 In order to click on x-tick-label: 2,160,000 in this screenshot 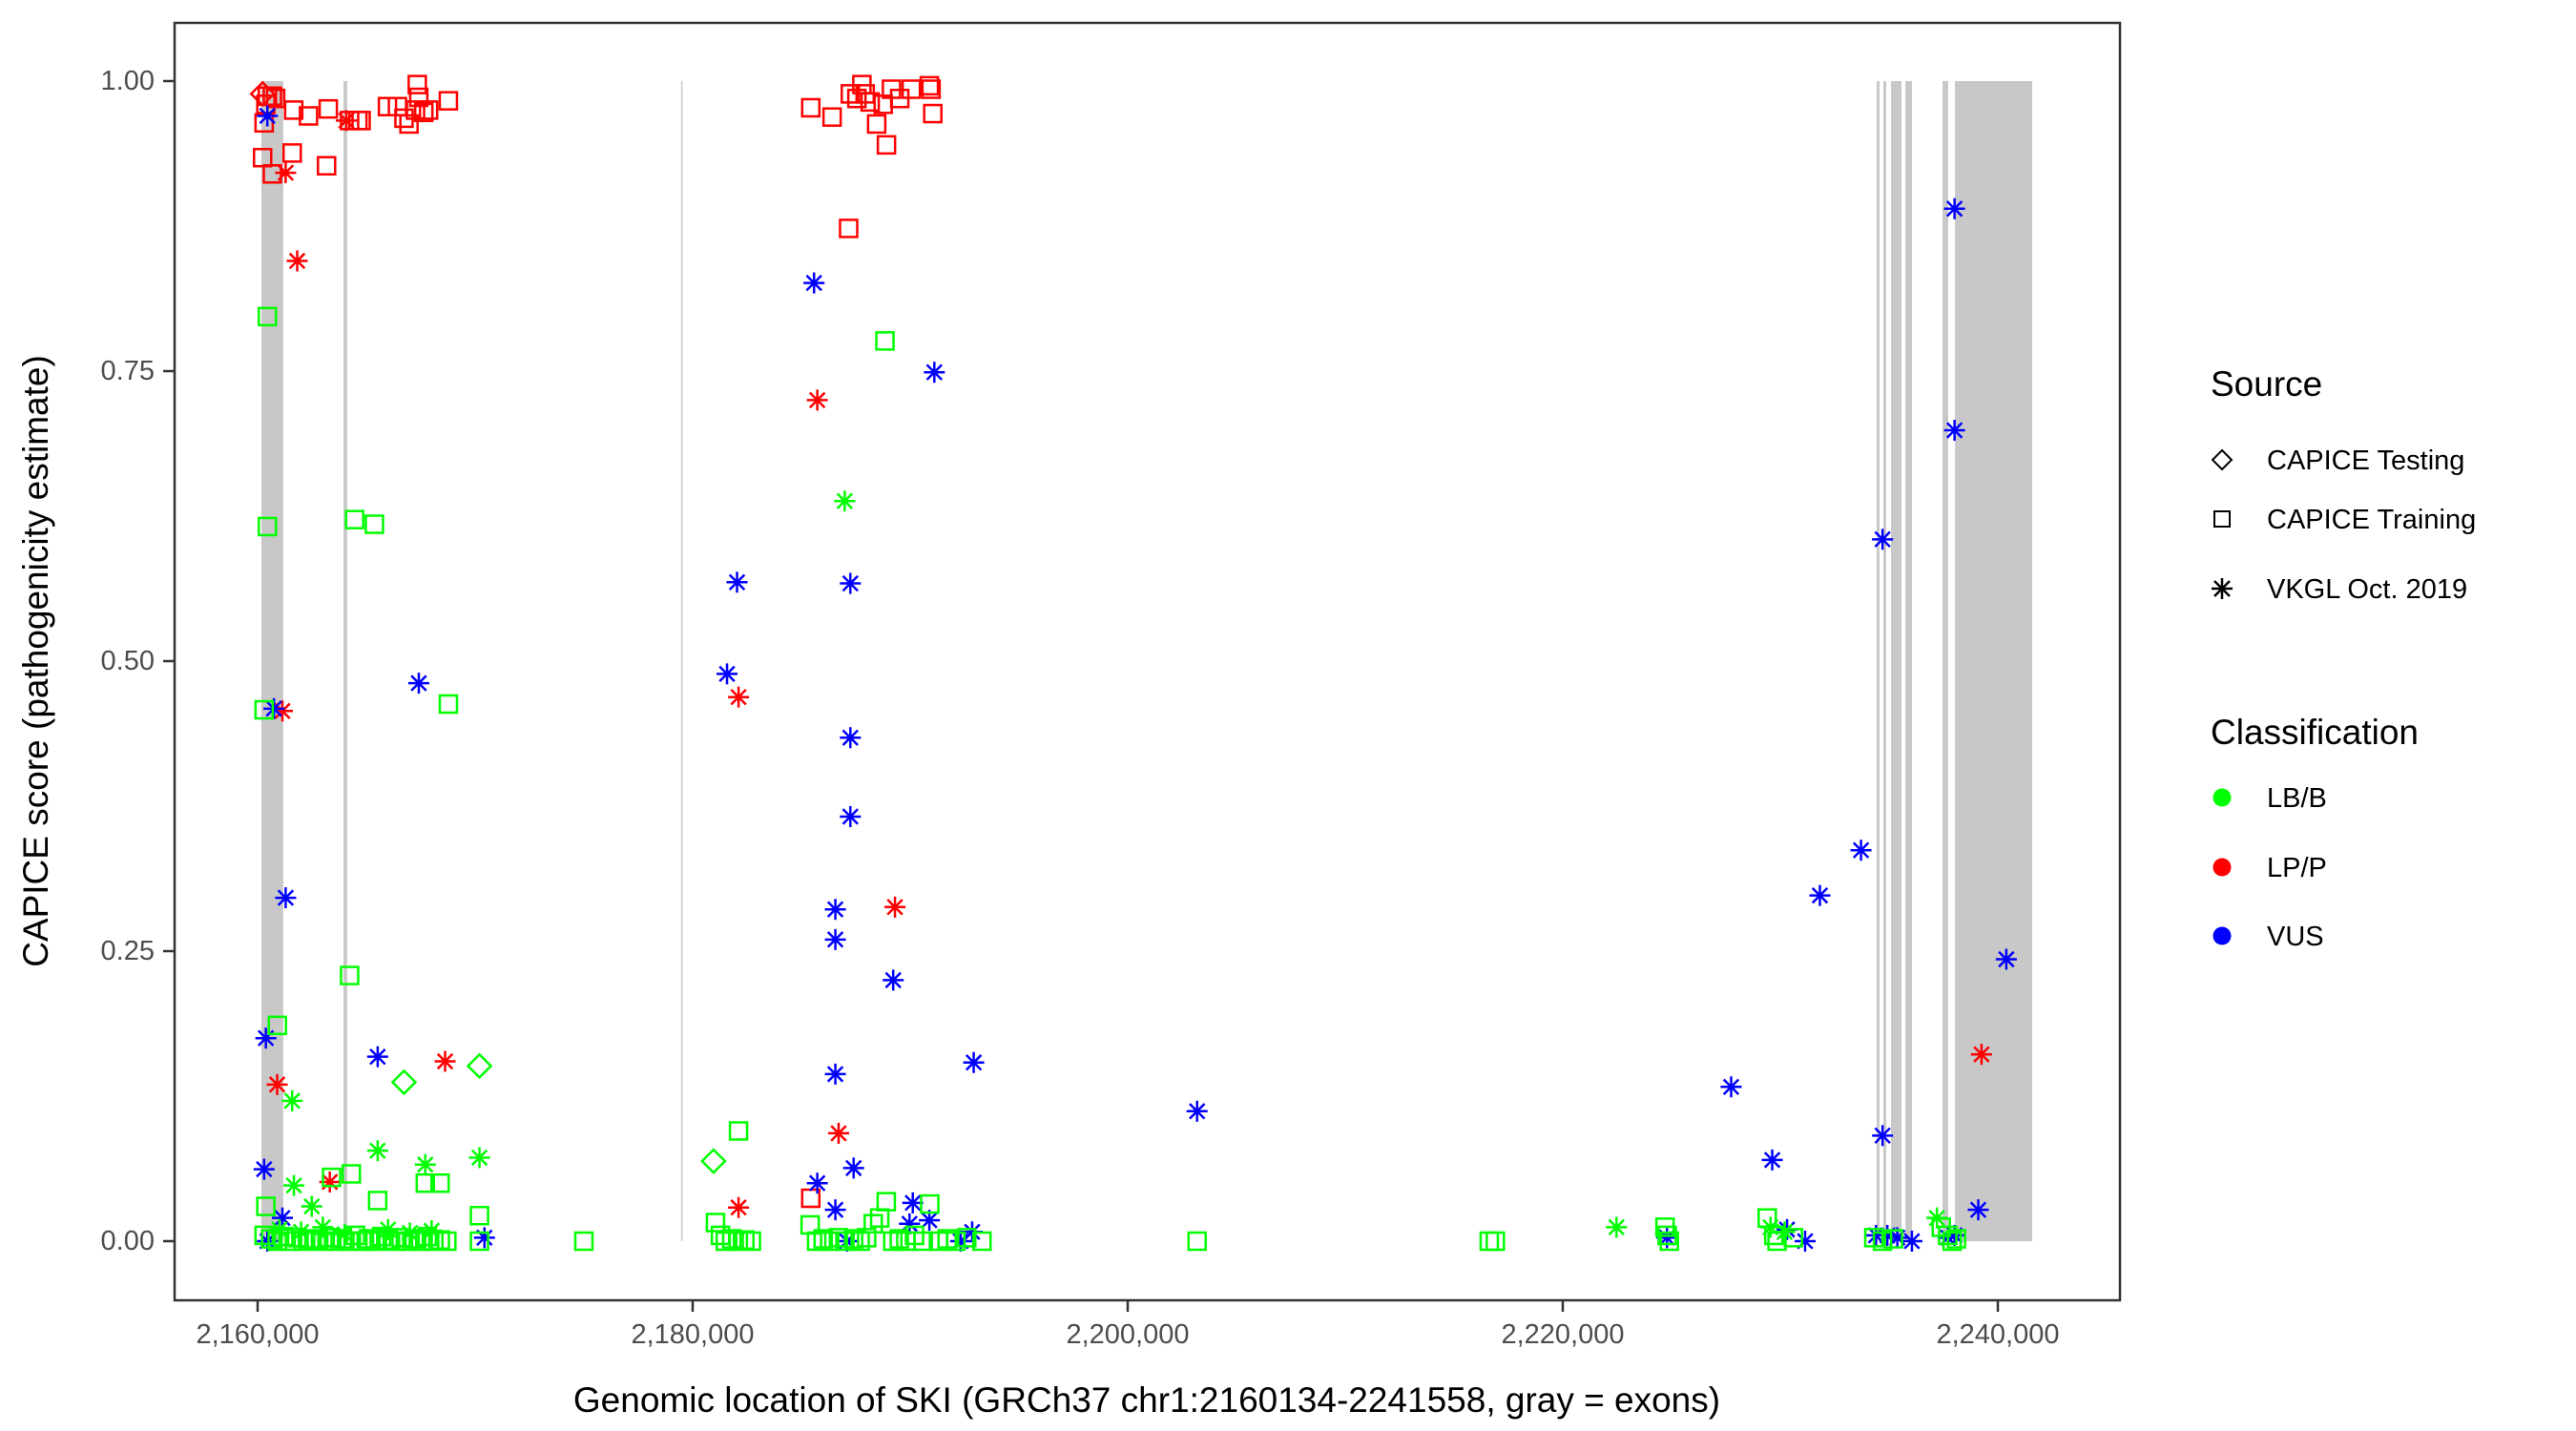, I will do `click(257, 1334)`.